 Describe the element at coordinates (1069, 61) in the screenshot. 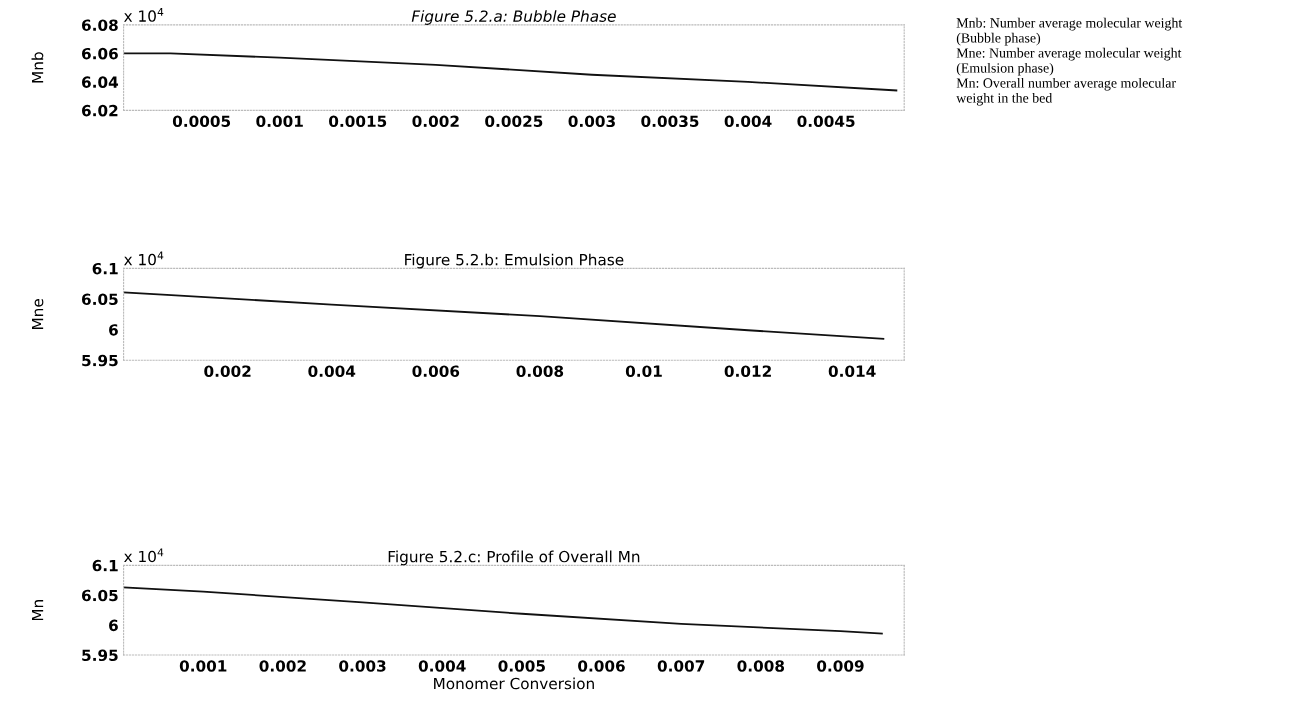

I see `text: Mnb: Number average molecular weight (Bubble phase) Mne: Number average molecular weight (Emulsion phase) Mn: Overall number average molecular weight in the bed` at that location.